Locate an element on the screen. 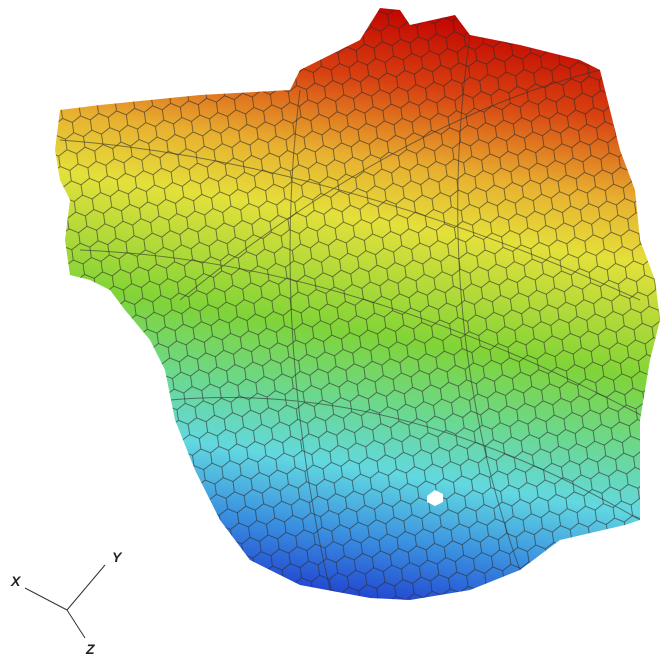 The image size is (663, 658). axis-triad is located at coordinates (65, 601).